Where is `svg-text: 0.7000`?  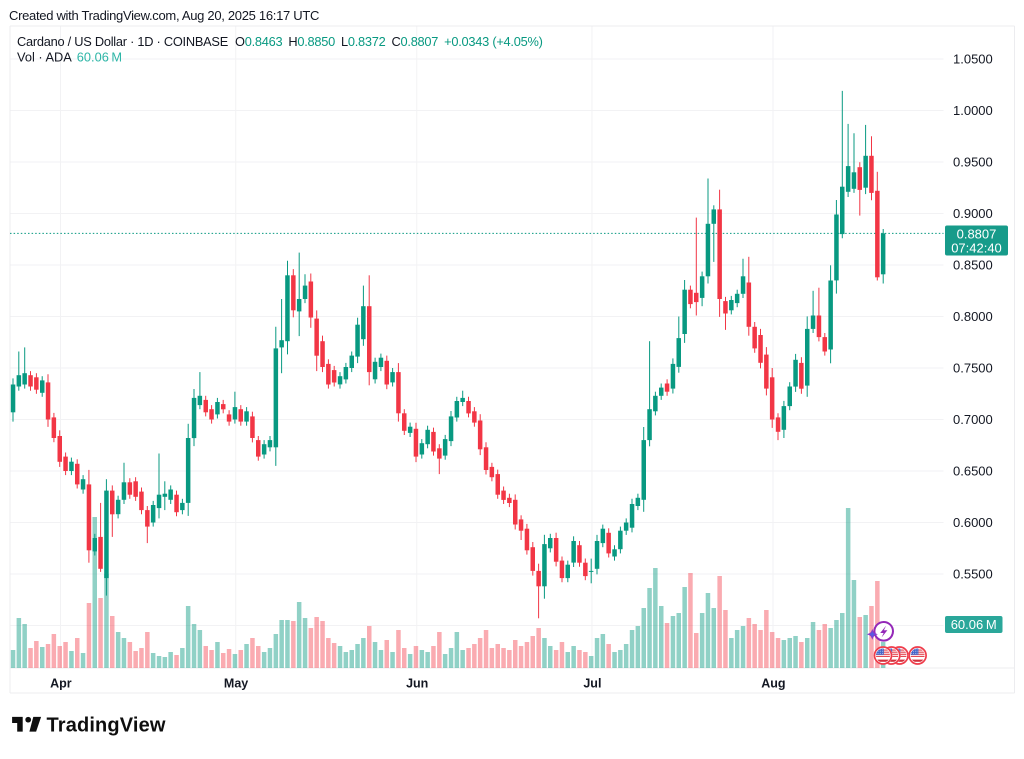 svg-text: 0.7000 is located at coordinates (973, 419).